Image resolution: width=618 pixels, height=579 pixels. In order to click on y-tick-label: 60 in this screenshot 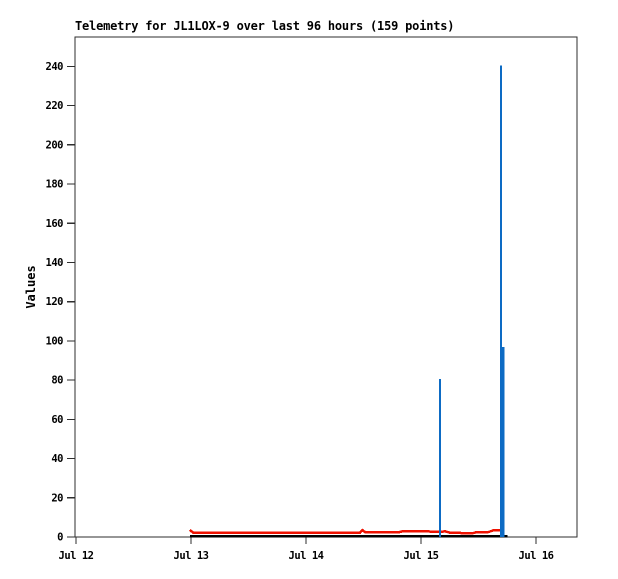, I will do `click(57, 420)`.